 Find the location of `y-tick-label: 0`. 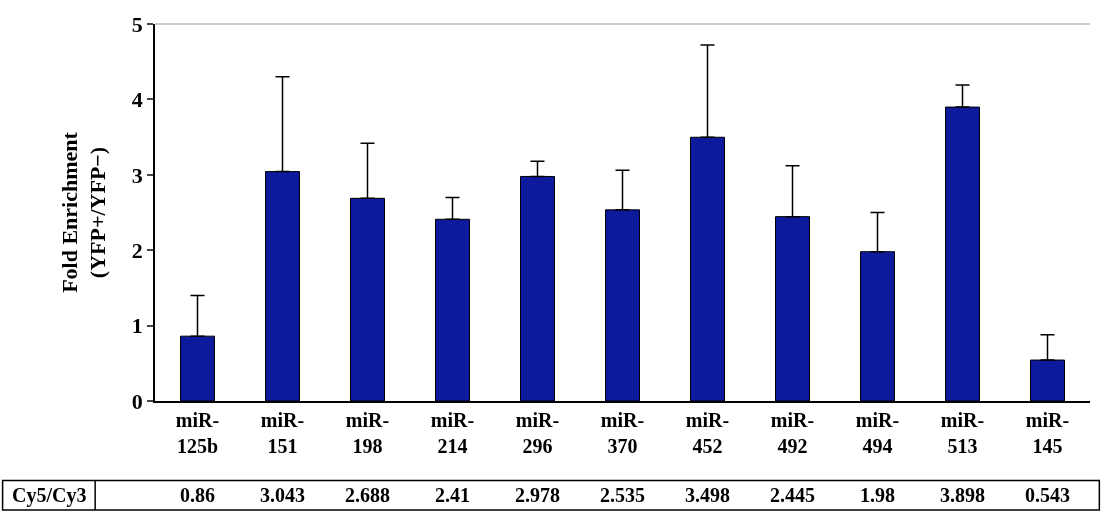

y-tick-label: 0 is located at coordinates (137, 401).